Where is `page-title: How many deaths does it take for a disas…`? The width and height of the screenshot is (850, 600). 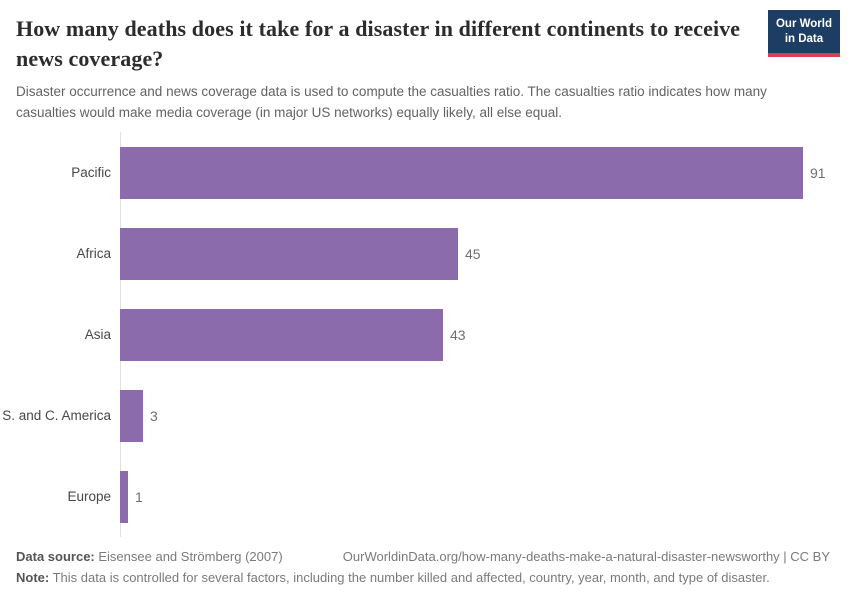
page-title: How many deaths does it take for a disas… is located at coordinates (378, 43).